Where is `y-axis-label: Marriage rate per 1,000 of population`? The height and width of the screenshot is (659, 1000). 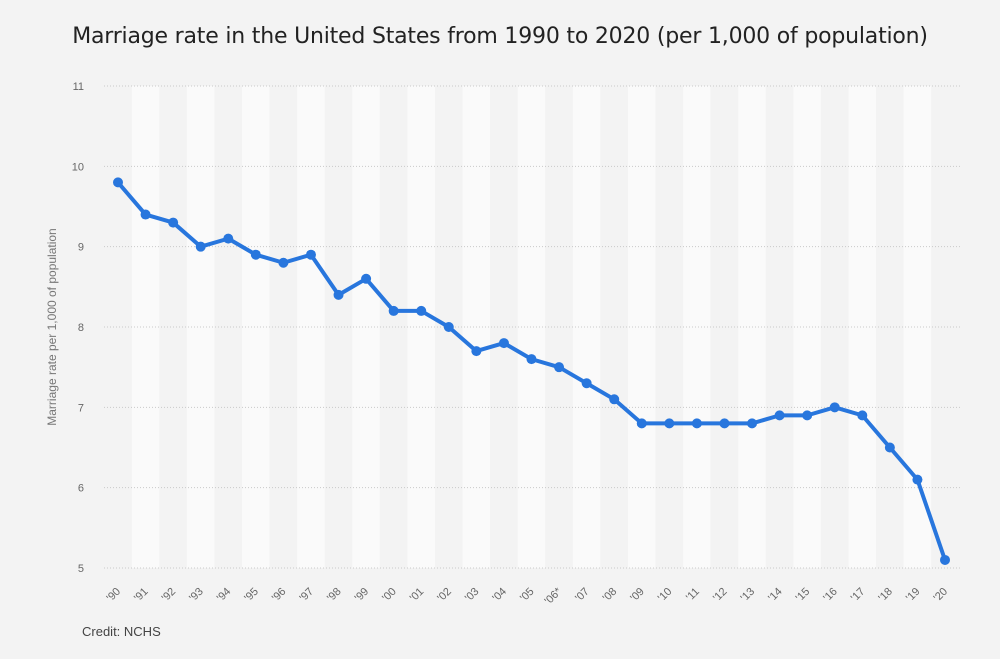
y-axis-label: Marriage rate per 1,000 of population is located at coordinates (52, 326).